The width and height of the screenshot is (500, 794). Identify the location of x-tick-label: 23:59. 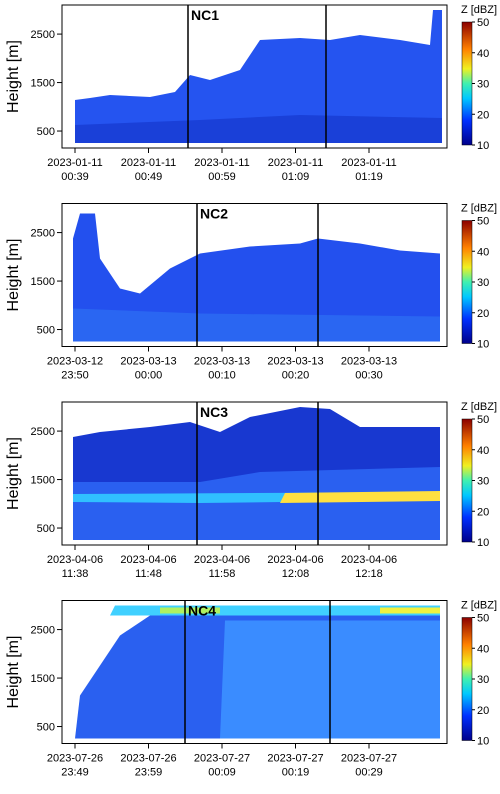
(149, 773).